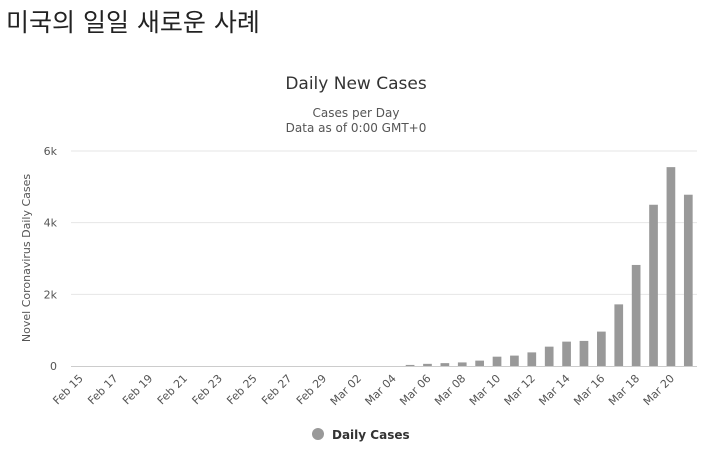 This screenshot has width=711, height=450. I want to click on page-heading: 미국의 일일 새로운 사례, so click(133, 22).